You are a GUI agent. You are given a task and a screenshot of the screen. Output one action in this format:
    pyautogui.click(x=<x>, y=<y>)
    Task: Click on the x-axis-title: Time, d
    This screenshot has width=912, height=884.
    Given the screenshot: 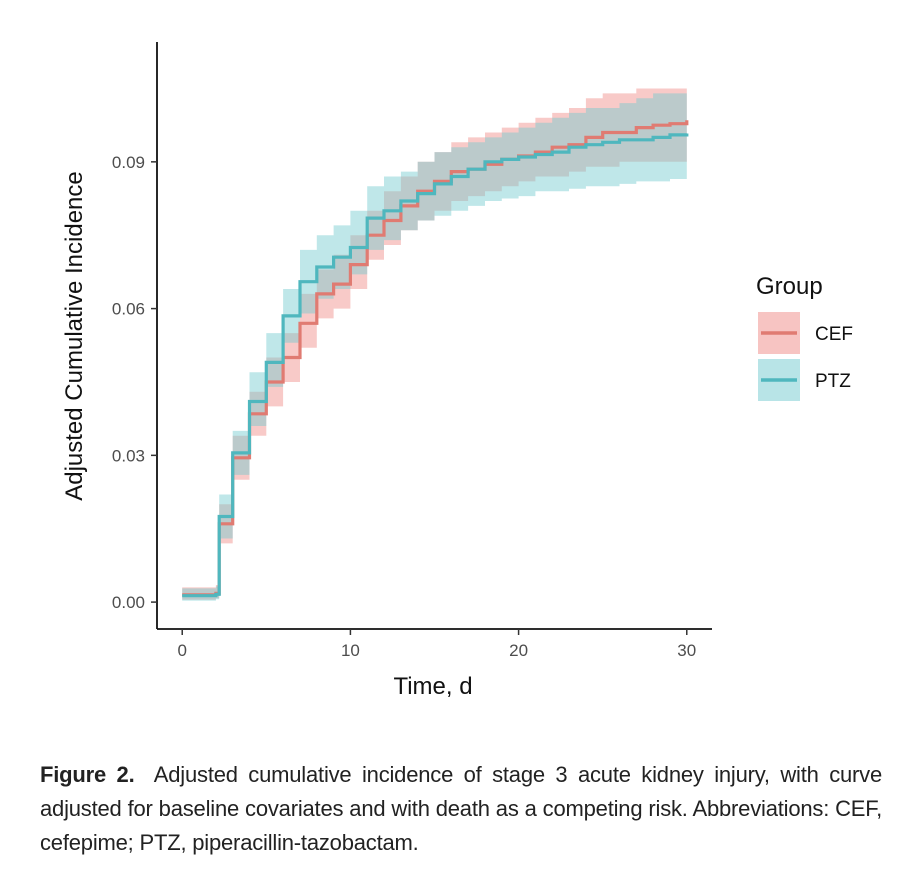 What is the action you would take?
    pyautogui.click(x=432, y=686)
    